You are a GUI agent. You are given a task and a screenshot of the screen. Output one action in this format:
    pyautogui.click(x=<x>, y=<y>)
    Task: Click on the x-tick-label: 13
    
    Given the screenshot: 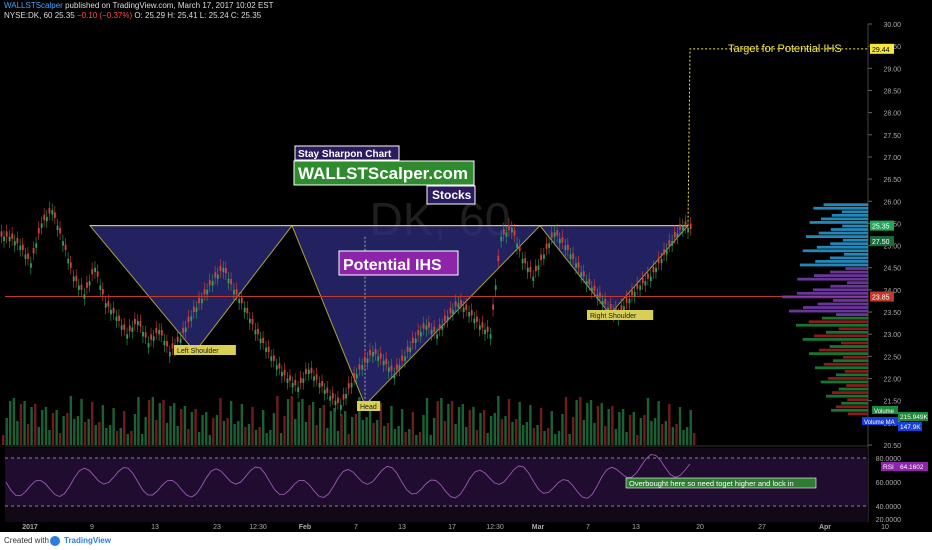 What is the action you would take?
    pyautogui.click(x=402, y=527)
    